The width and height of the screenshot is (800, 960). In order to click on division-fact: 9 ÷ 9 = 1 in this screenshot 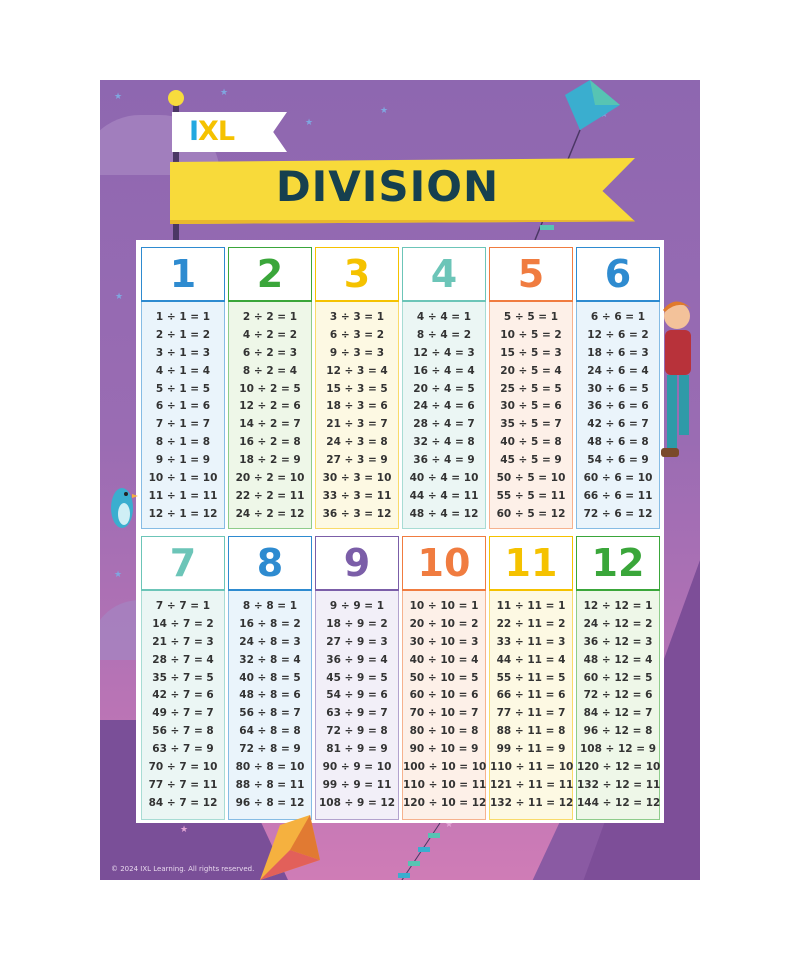, I will do `click(357, 606)`.